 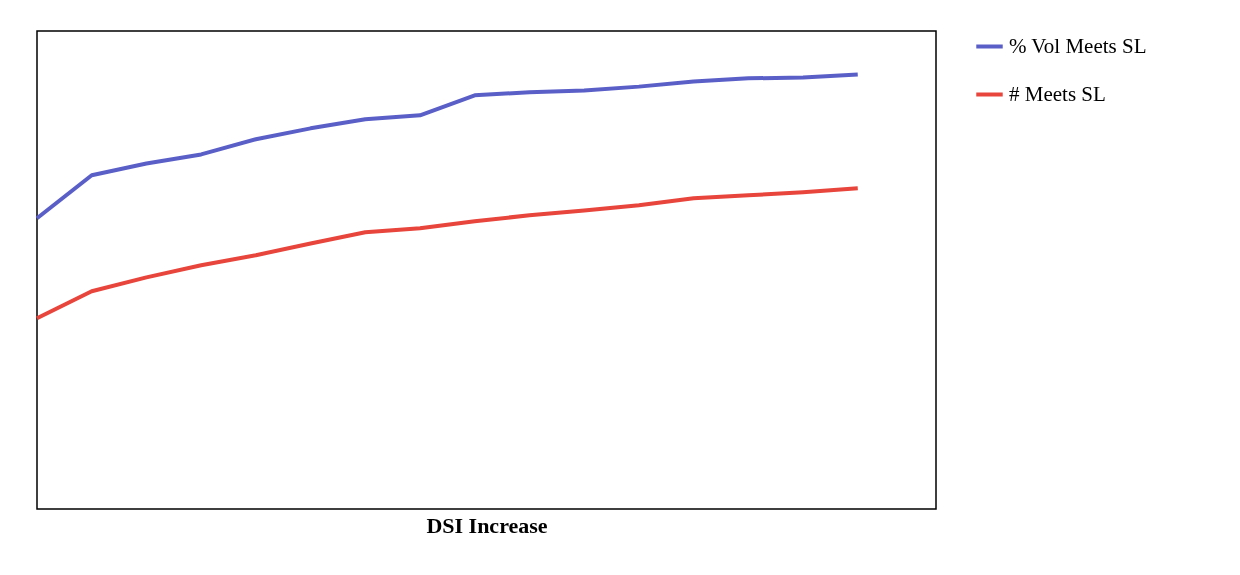 What do you see at coordinates (1057, 93) in the screenshot?
I see `legend-label: # Meets SL` at bounding box center [1057, 93].